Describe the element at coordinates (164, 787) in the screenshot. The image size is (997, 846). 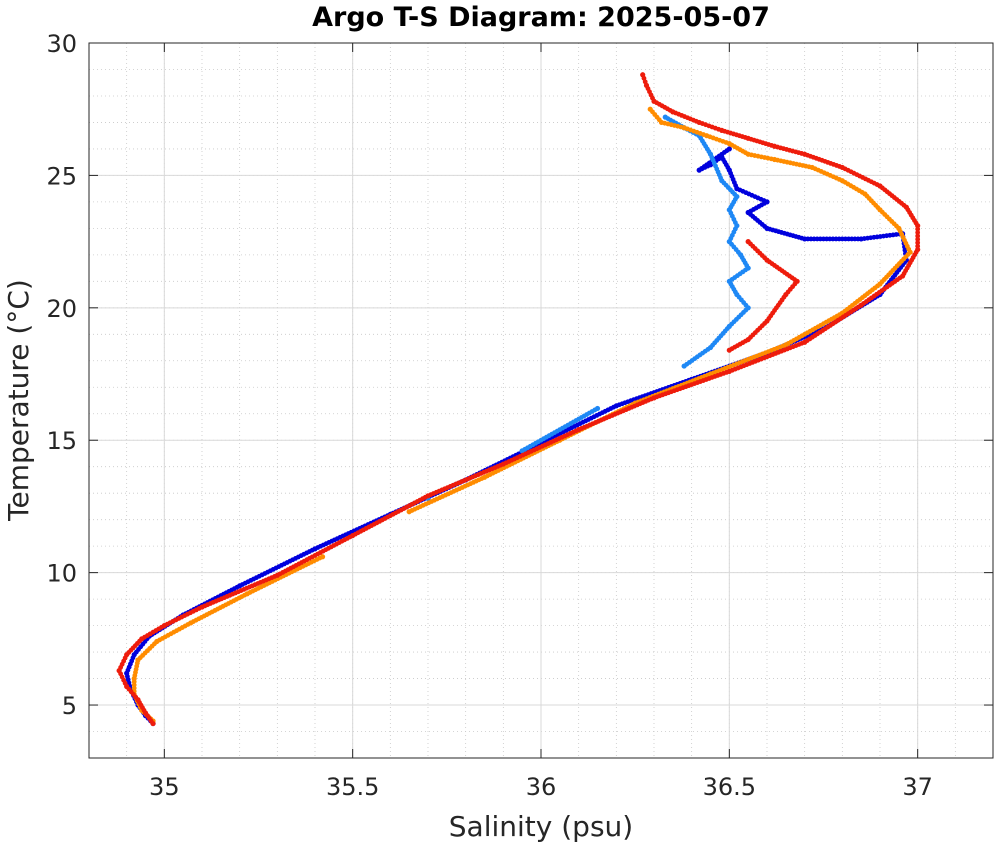
I see `x-tick-label: 35` at that location.